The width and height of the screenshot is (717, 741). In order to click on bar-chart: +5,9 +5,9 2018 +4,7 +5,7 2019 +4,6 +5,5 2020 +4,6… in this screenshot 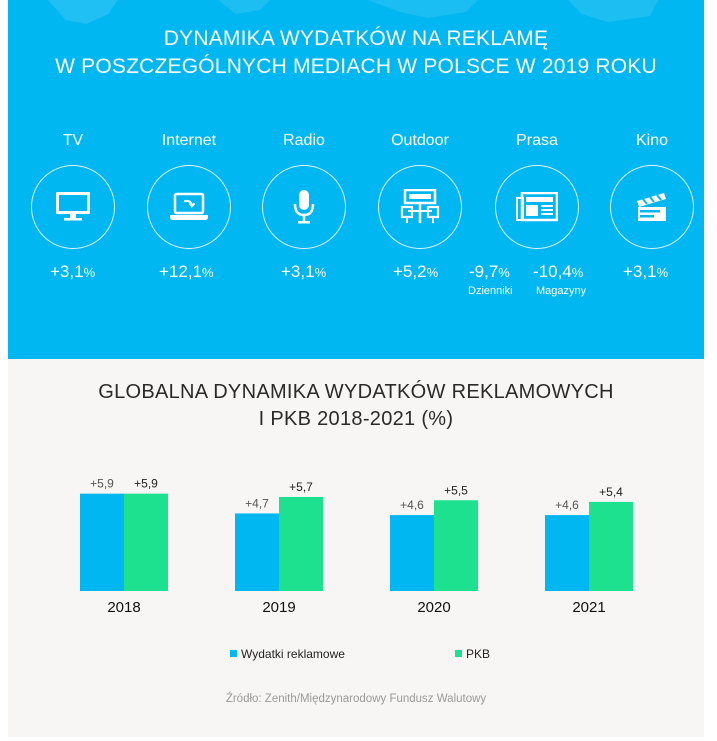, I will do `click(356, 546)`.